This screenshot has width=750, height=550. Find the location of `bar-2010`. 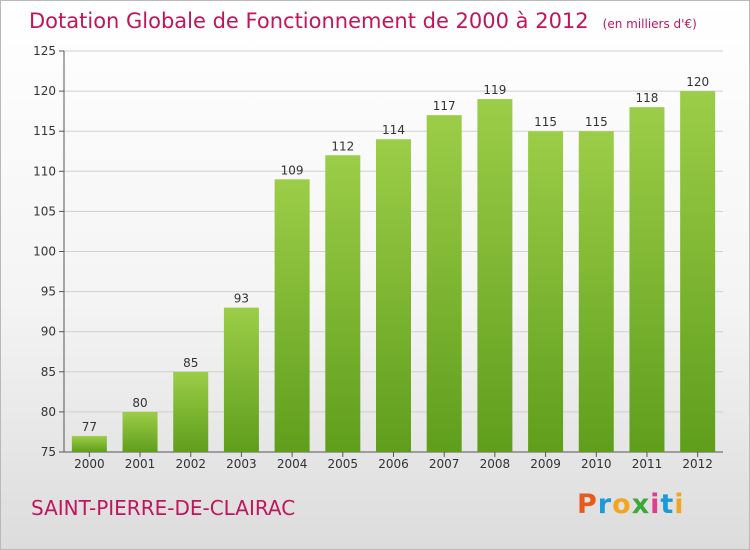

bar-2010 is located at coordinates (596, 291).